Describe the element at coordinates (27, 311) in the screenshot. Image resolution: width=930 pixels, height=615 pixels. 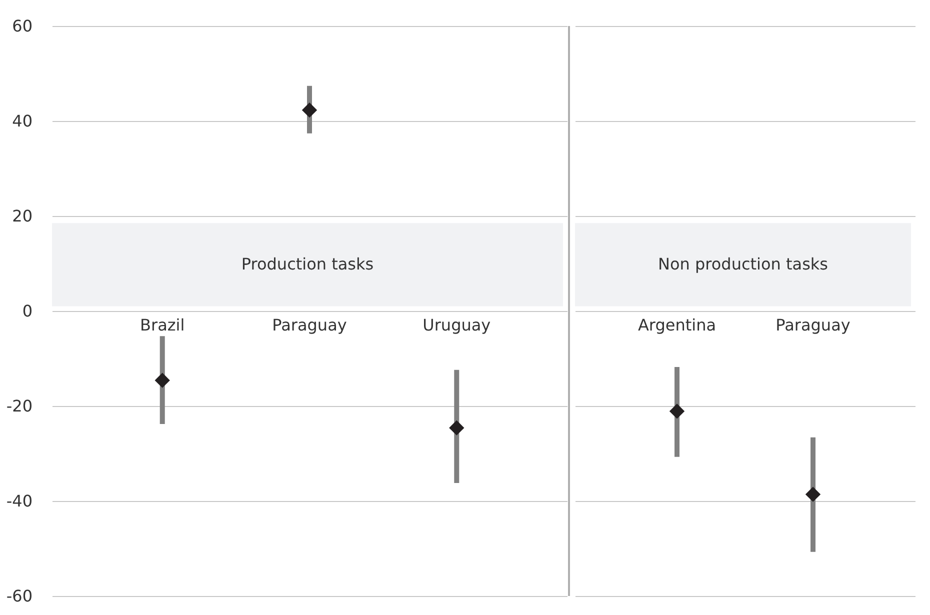
I see `y-tick-label: 0` at that location.